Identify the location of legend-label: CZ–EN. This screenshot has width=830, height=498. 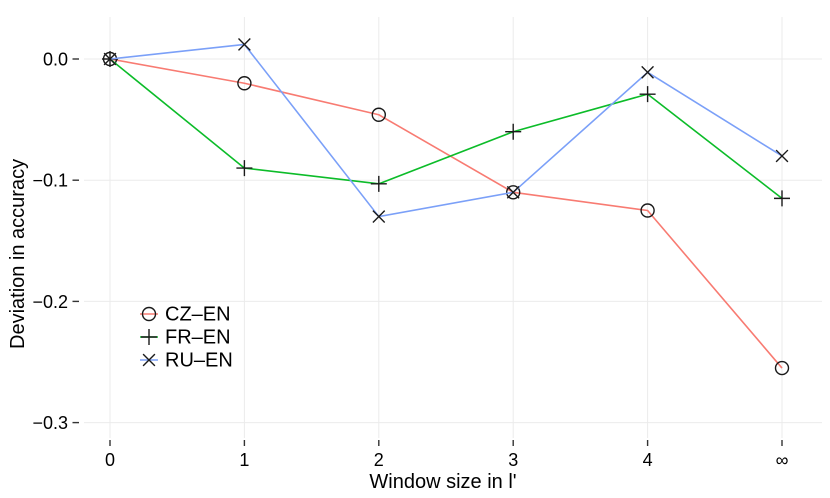
(198, 315).